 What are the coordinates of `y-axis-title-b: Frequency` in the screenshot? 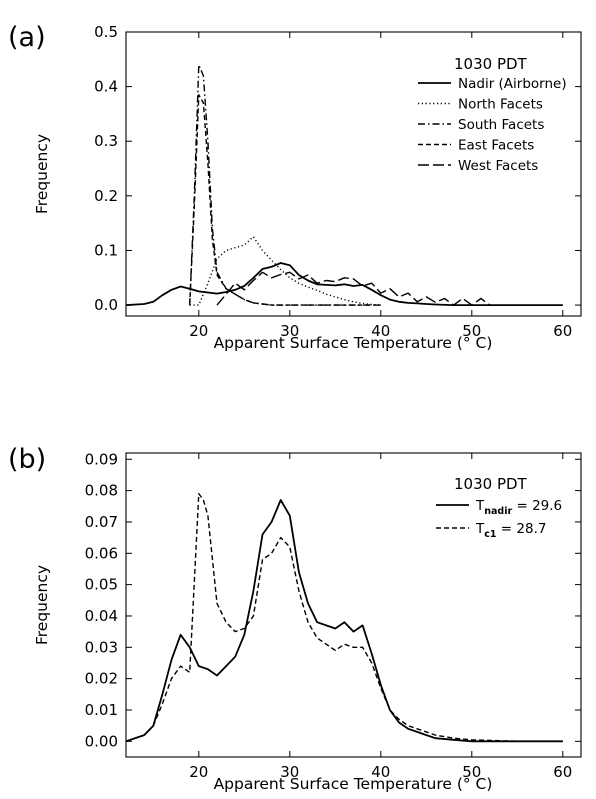 It's located at (42, 605).